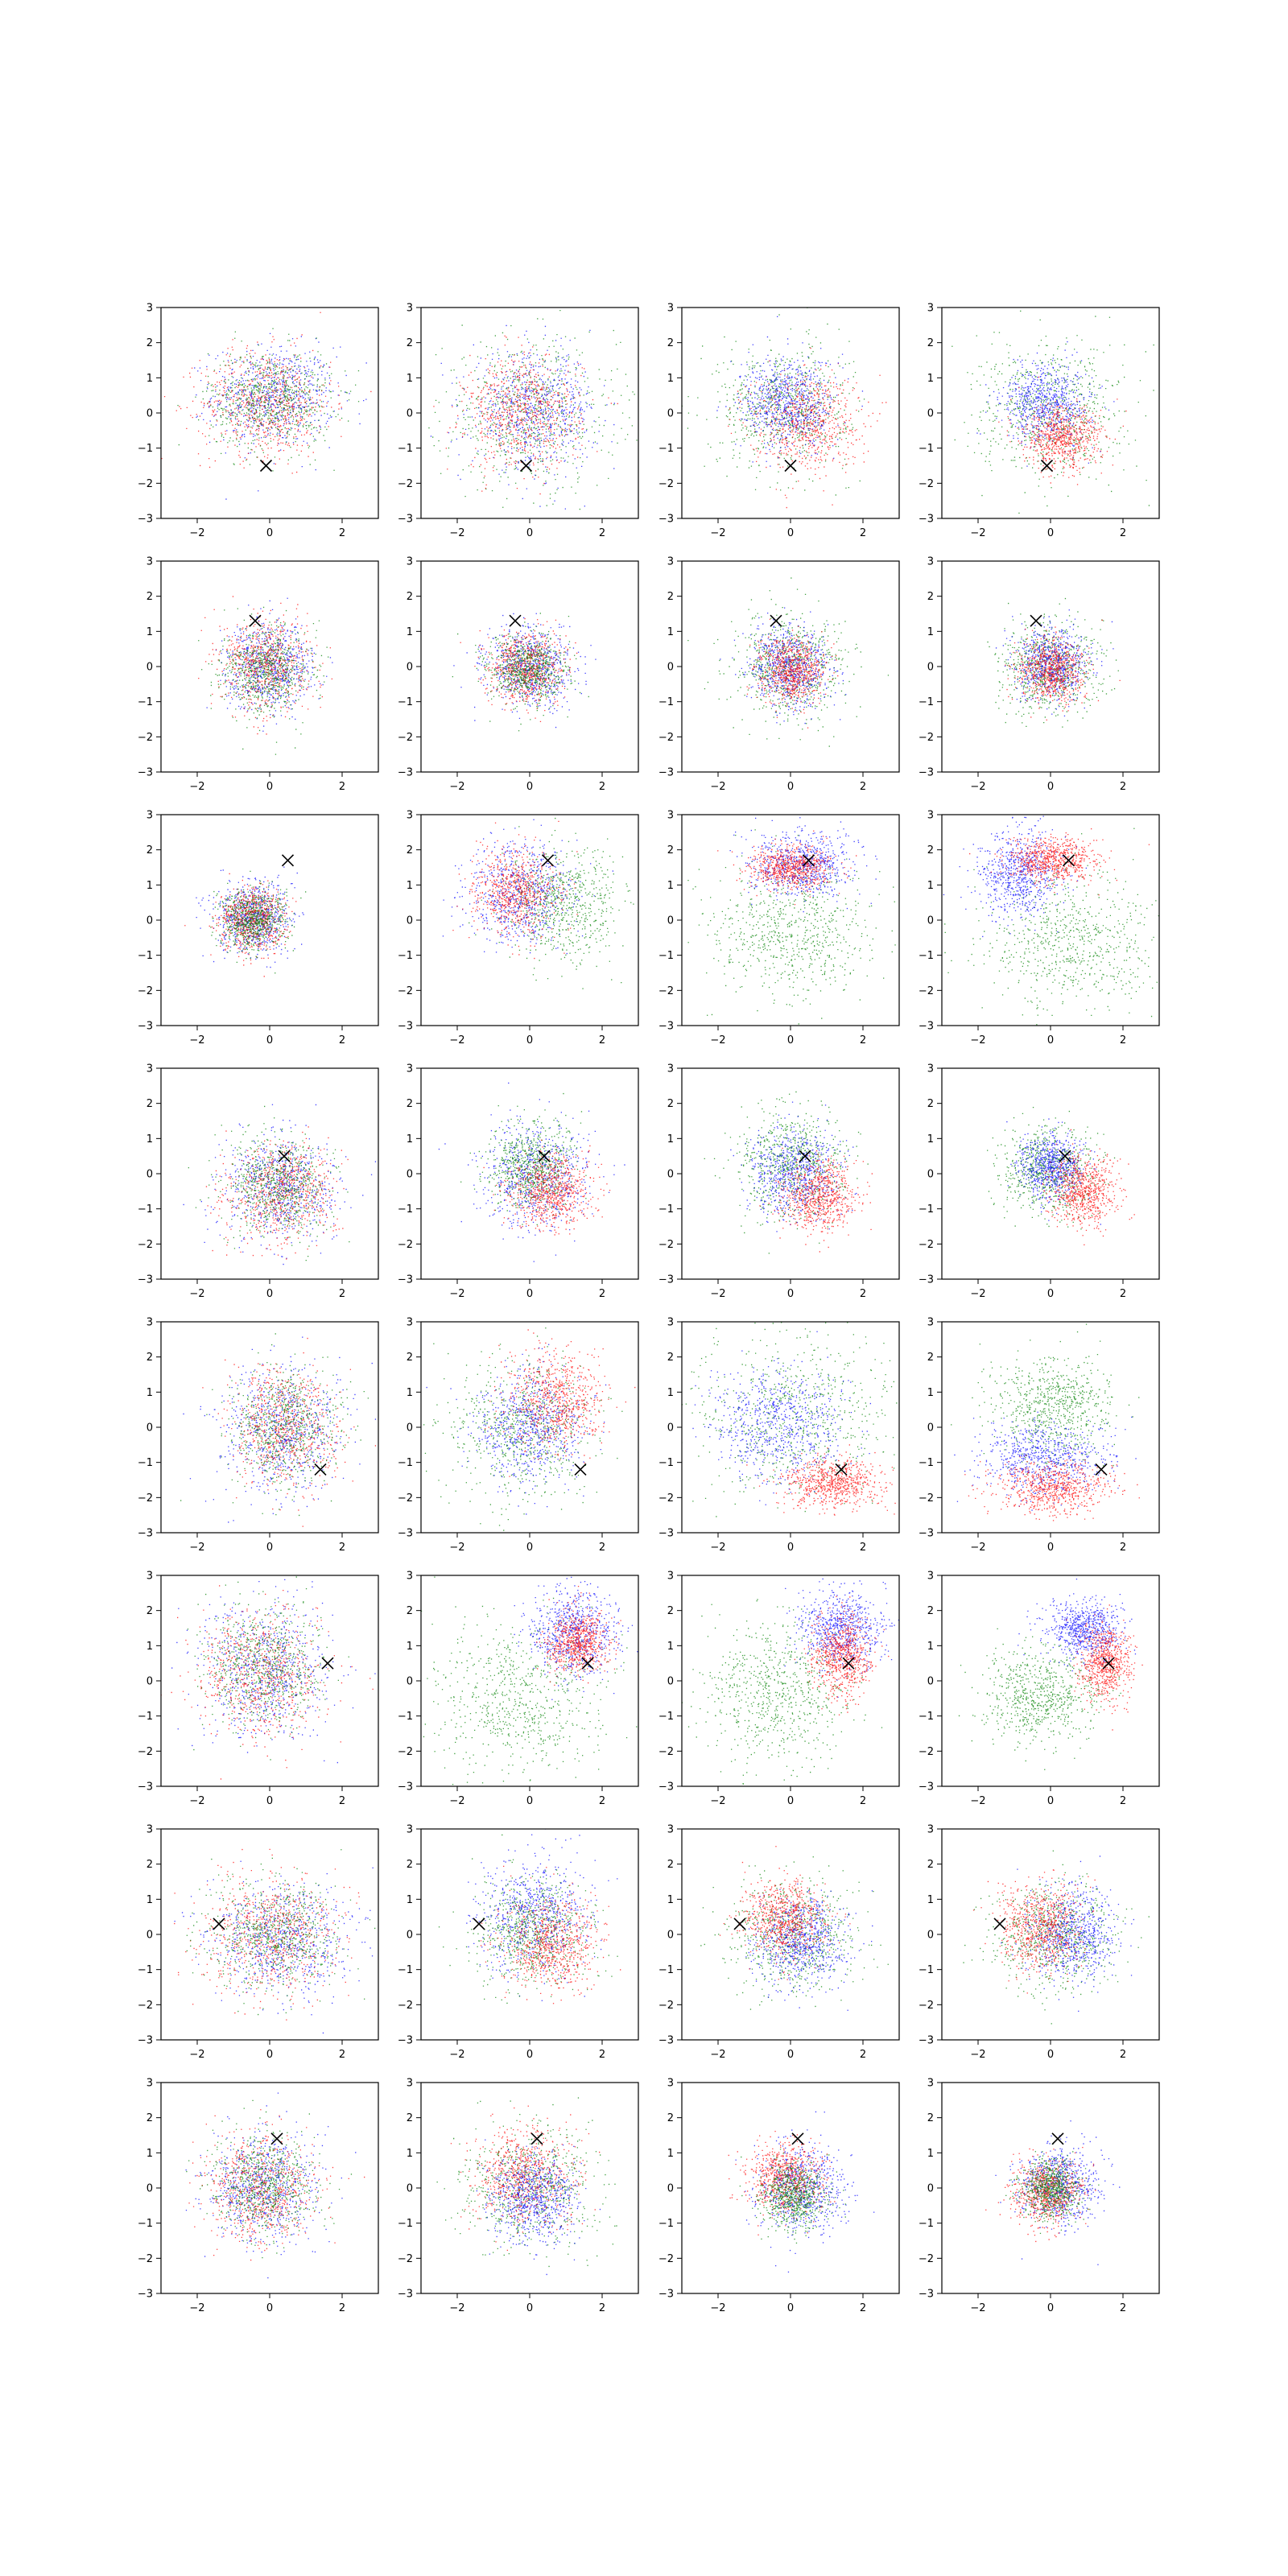 The width and height of the screenshot is (1288, 2576). I want to click on panel-r3-c4: −2 0 2 3 2 1 0 −1 −2 −3, so click(1039, 928).